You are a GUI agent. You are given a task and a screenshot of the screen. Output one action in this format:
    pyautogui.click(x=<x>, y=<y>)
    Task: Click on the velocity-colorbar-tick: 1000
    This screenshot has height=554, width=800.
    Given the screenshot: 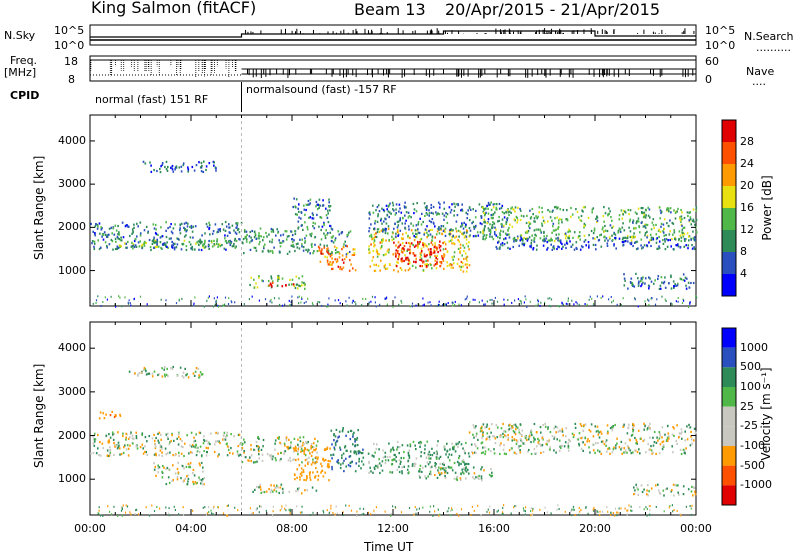 What is the action you would take?
    pyautogui.click(x=754, y=347)
    